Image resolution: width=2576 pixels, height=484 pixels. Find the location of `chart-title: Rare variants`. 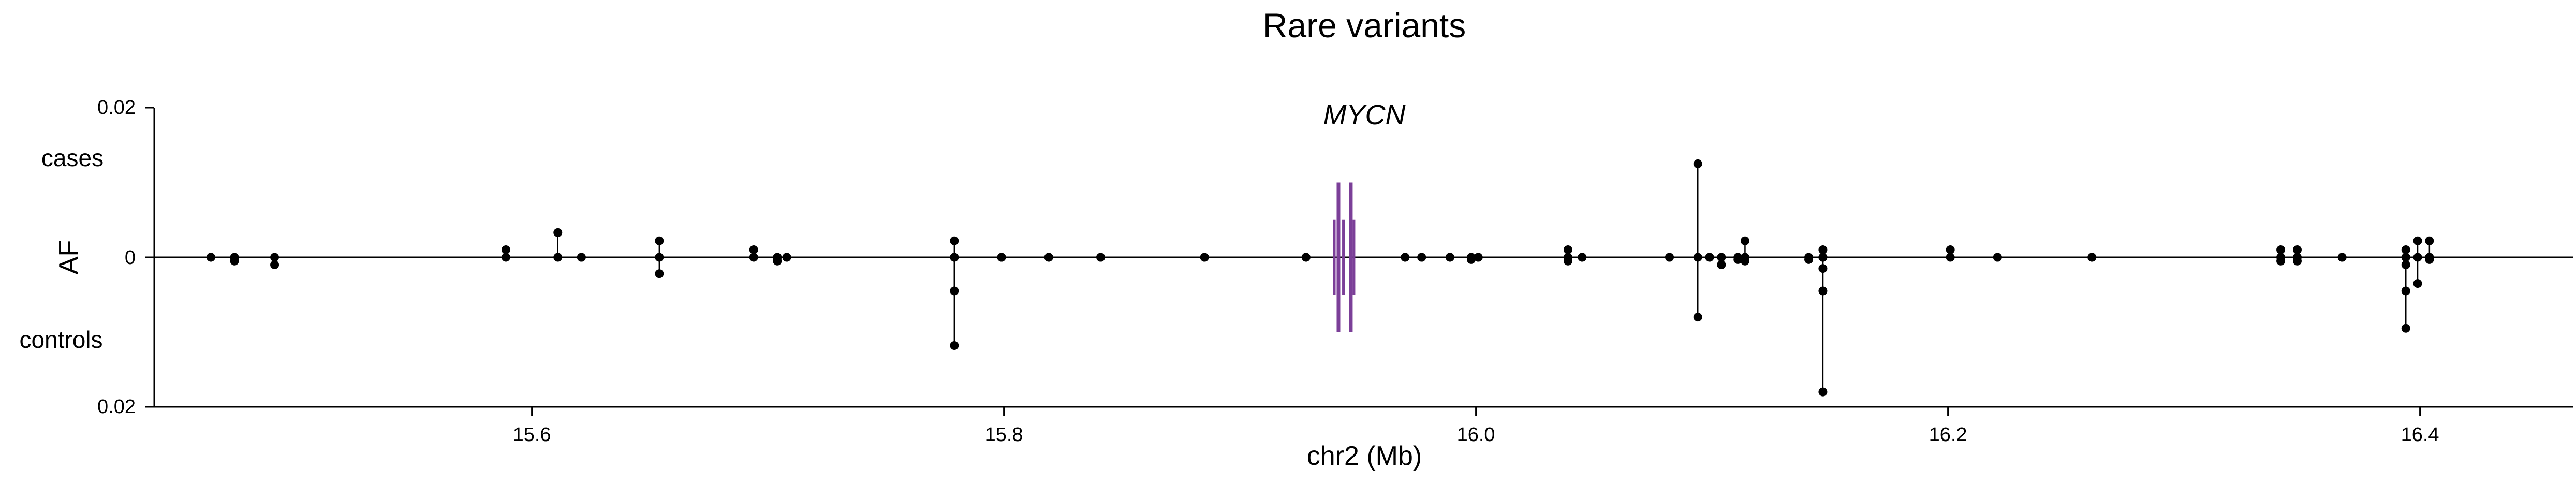

chart-title: Rare variants is located at coordinates (1365, 26).